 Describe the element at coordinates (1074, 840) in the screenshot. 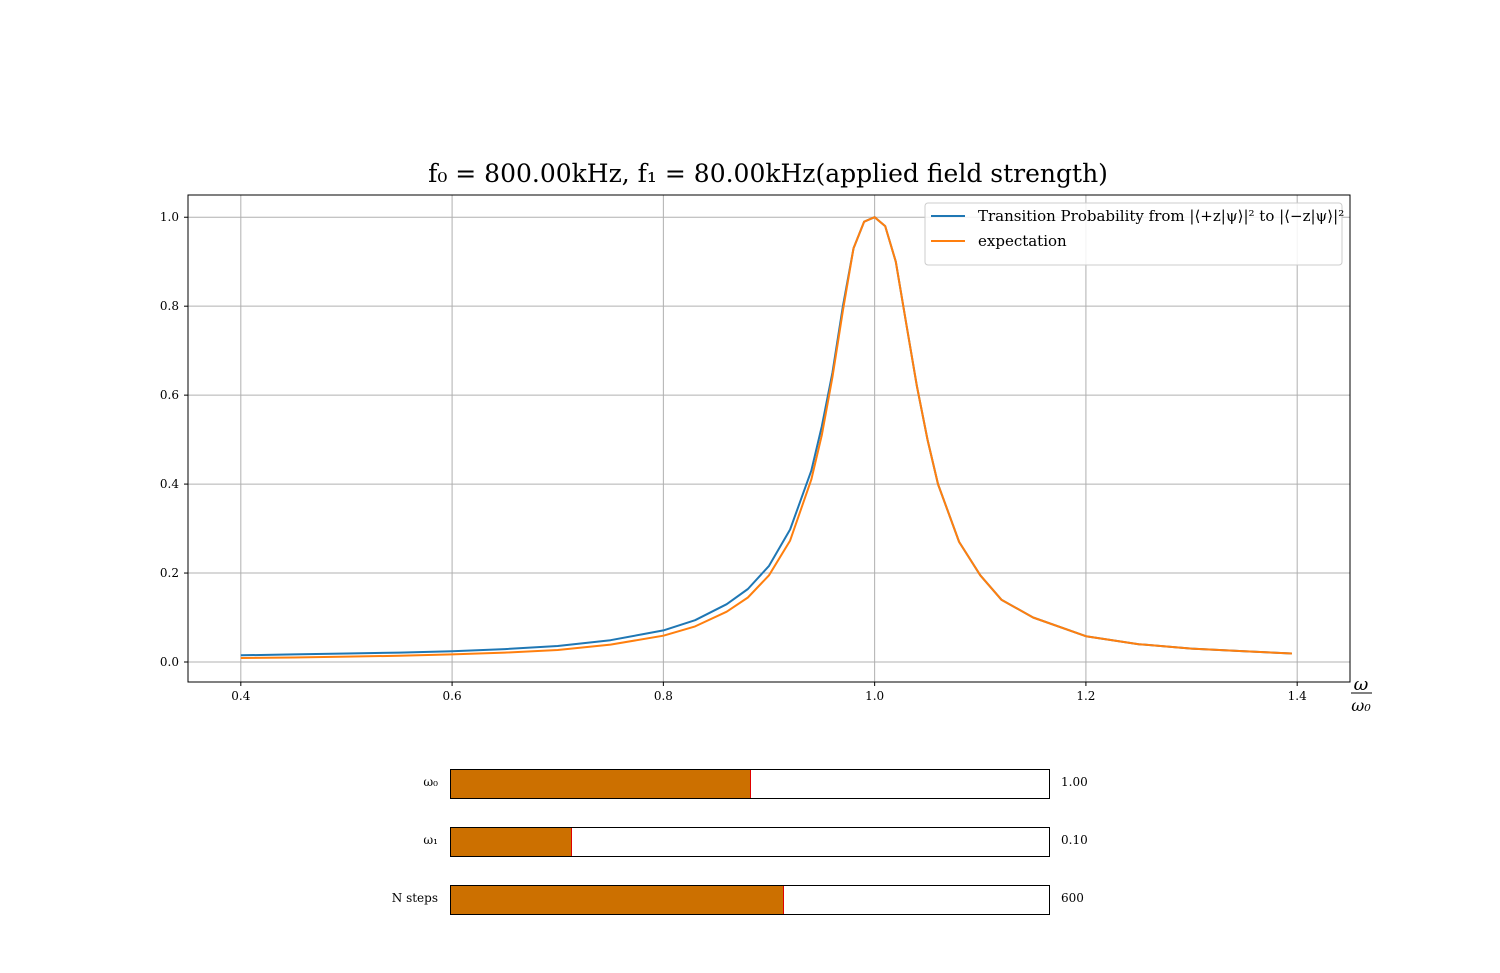

I see `slider-omega1-value: 0.10` at that location.